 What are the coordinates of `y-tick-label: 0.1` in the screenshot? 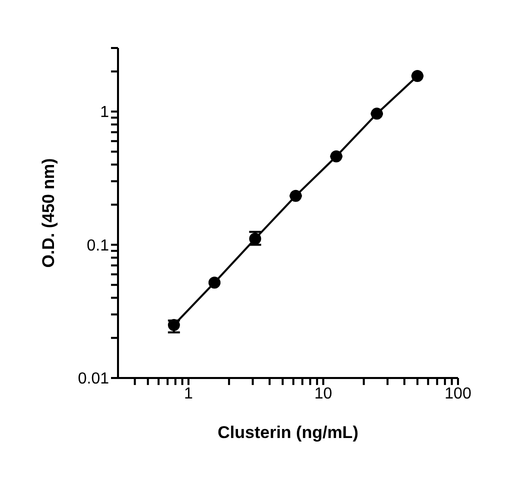 It's located at (98, 245).